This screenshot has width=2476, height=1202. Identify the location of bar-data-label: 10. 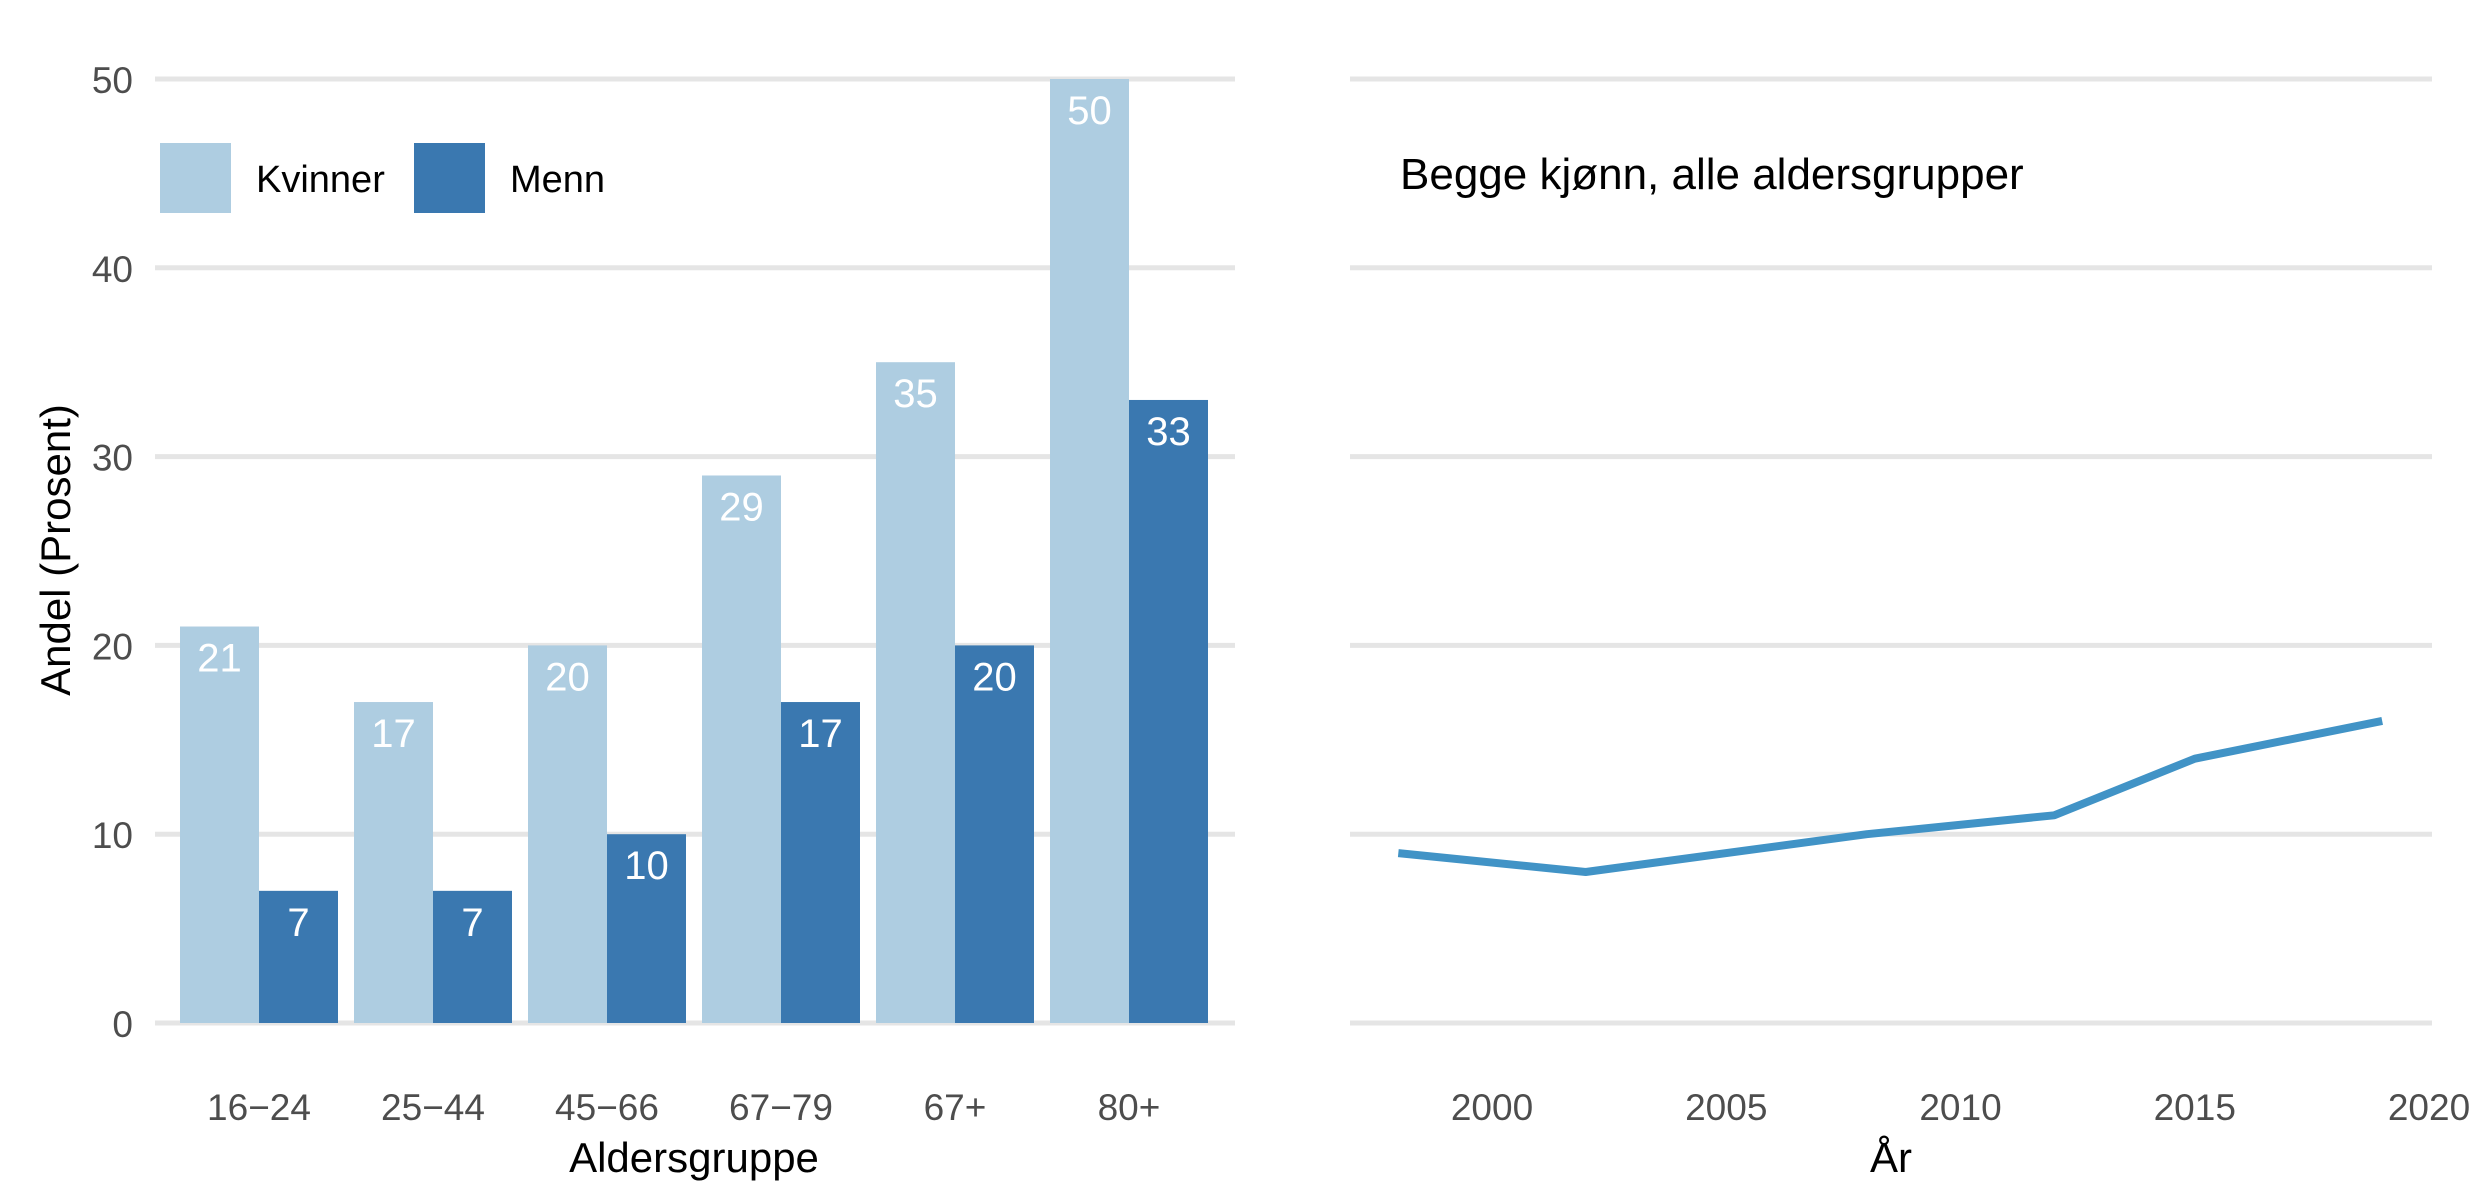
(646, 866).